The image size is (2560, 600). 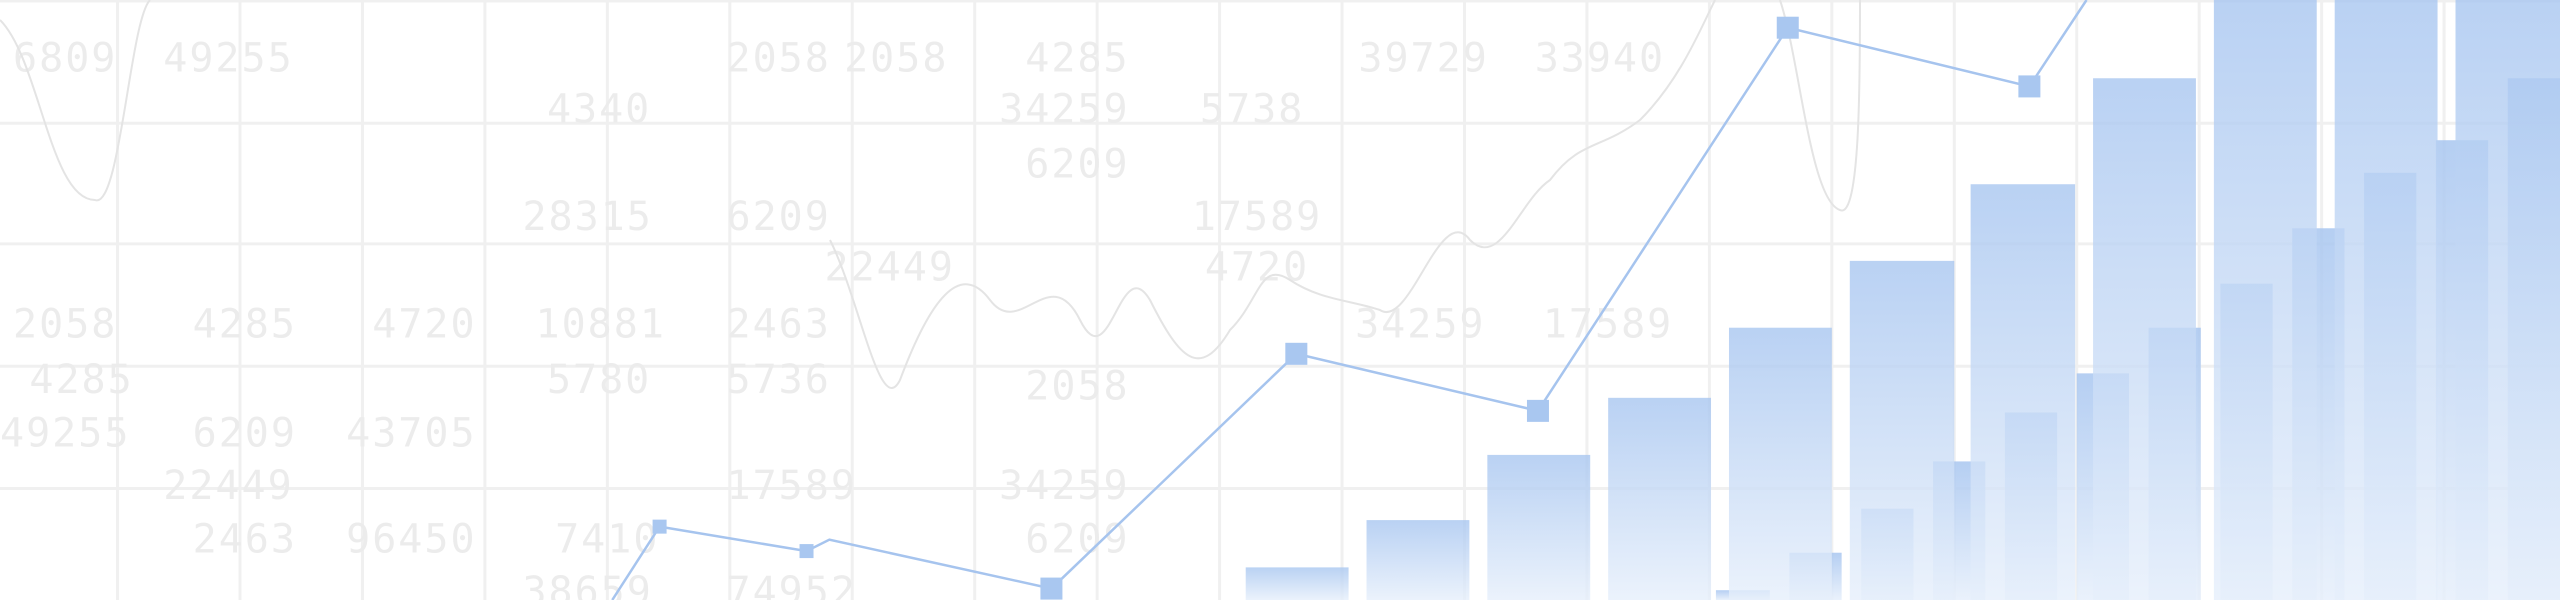 What do you see at coordinates (599, 380) in the screenshot?
I see `background-number: 5780` at bounding box center [599, 380].